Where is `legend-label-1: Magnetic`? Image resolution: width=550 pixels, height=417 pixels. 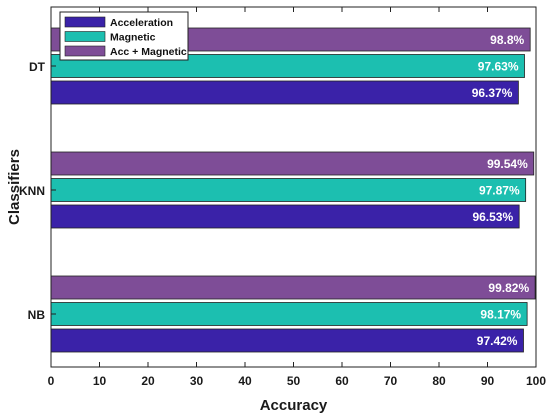 legend-label-1: Magnetic is located at coordinates (133, 38).